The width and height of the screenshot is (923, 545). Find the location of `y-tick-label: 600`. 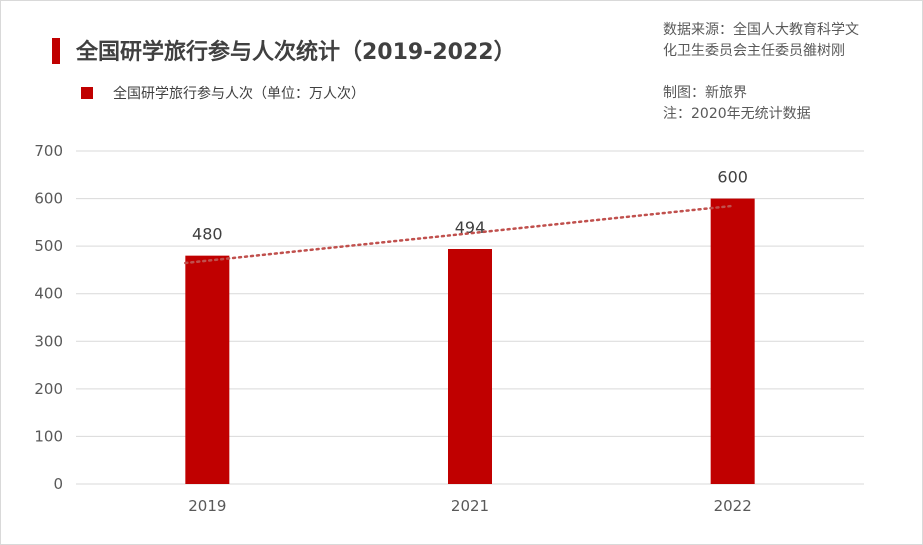

y-tick-label: 600 is located at coordinates (48, 199).